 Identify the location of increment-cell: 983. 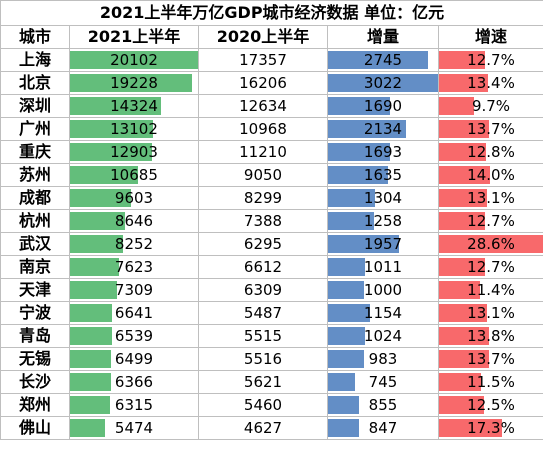
(383, 359).